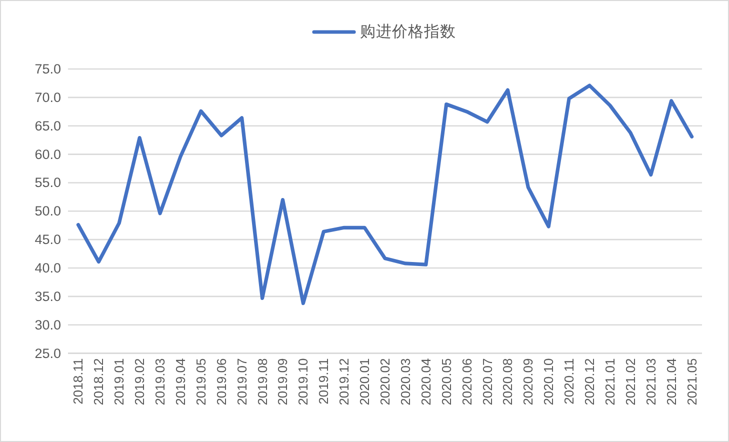 The height and width of the screenshot is (442, 729). I want to click on x-tick-label: 2020.05, so click(446, 382).